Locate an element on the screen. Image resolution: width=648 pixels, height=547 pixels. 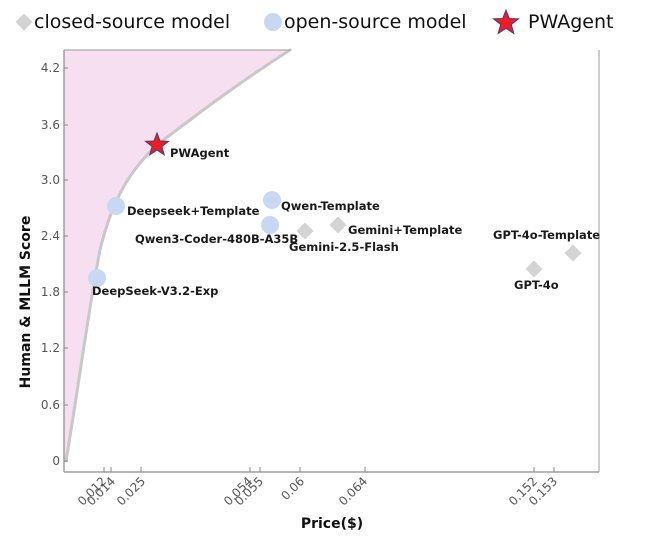
label-deepseek-v32-exp: DeepSeek-V3.2-Exp is located at coordinates (155, 291).